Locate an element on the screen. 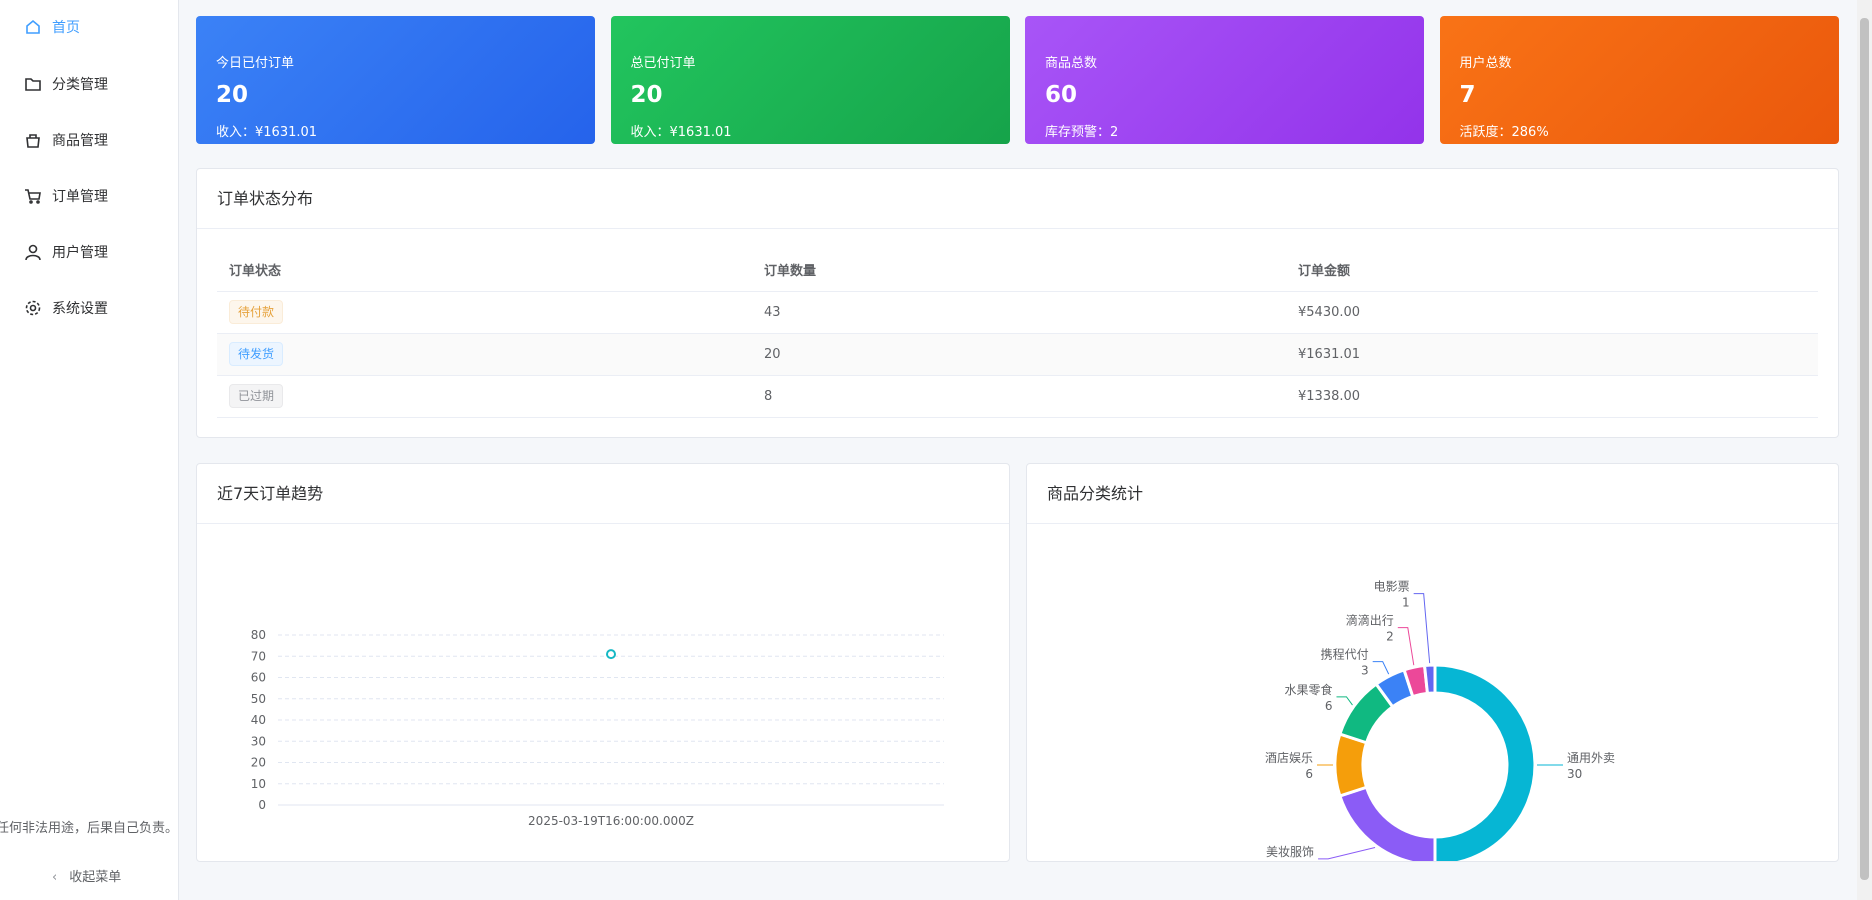 The width and height of the screenshot is (1872, 900). y-tick-label: 0 is located at coordinates (262, 805).